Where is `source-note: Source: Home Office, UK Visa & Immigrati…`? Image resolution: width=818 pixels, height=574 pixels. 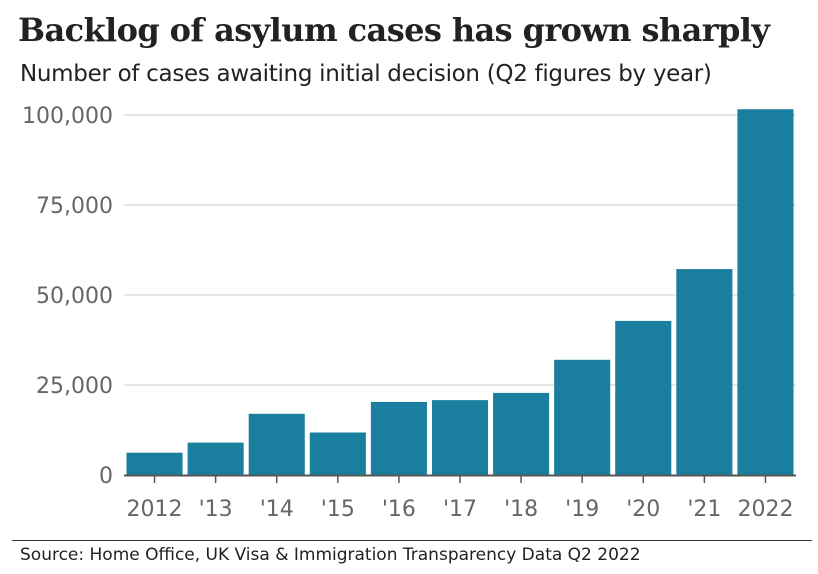 source-note: Source: Home Office, UK Visa & Immigrati… is located at coordinates (330, 555).